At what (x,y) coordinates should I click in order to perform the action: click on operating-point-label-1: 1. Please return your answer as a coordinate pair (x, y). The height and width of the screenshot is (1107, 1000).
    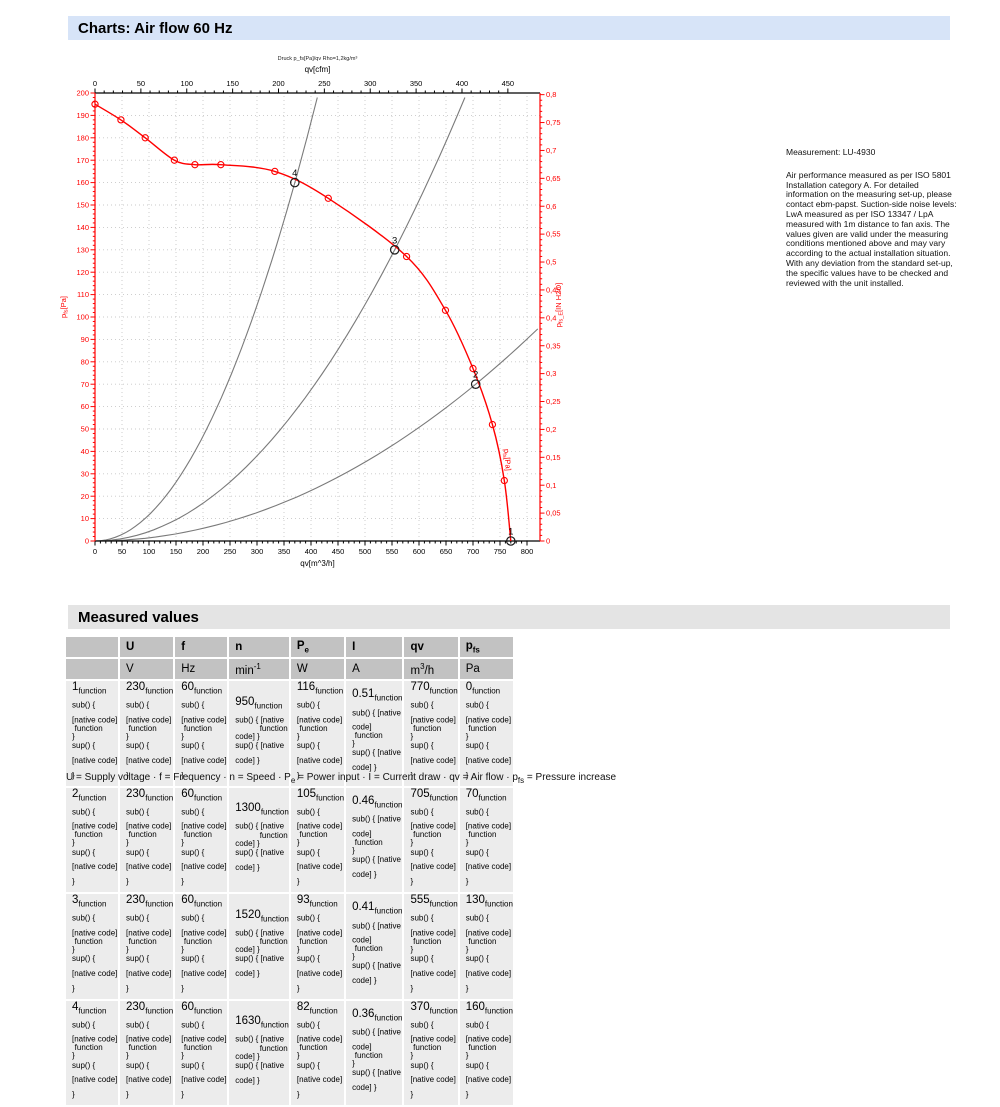
    Looking at the image, I should click on (510, 532).